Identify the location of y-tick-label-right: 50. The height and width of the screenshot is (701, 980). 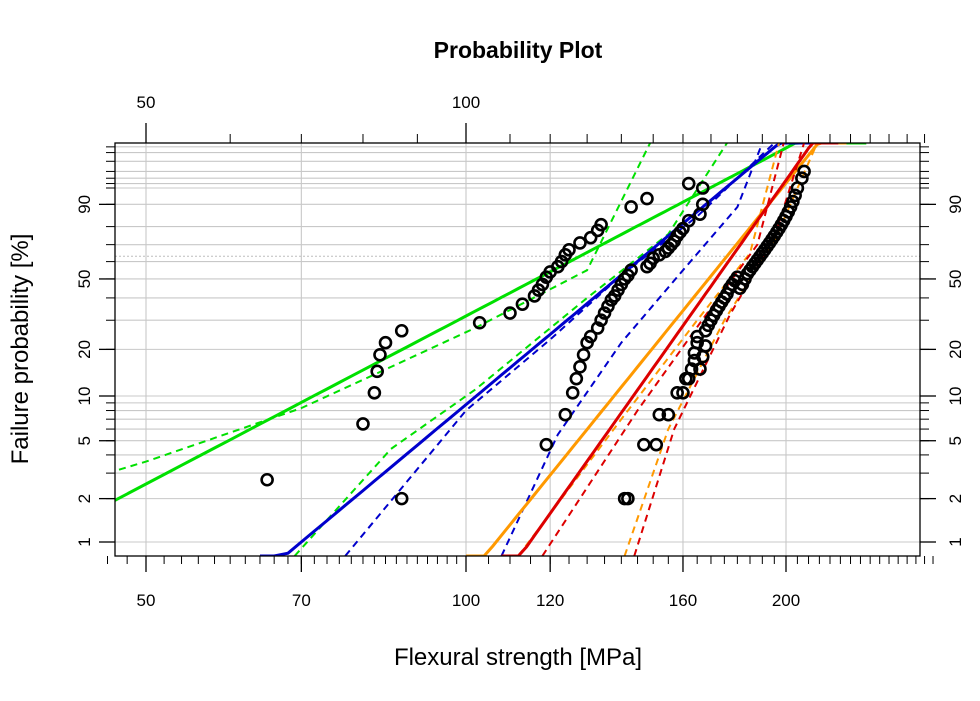
(955, 278).